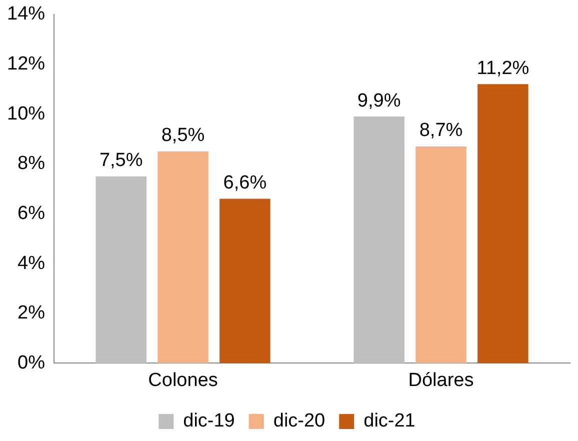 This screenshot has width=578, height=441. Describe the element at coordinates (26, 14) in the screenshot. I see `y-tick-label: 14%` at that location.